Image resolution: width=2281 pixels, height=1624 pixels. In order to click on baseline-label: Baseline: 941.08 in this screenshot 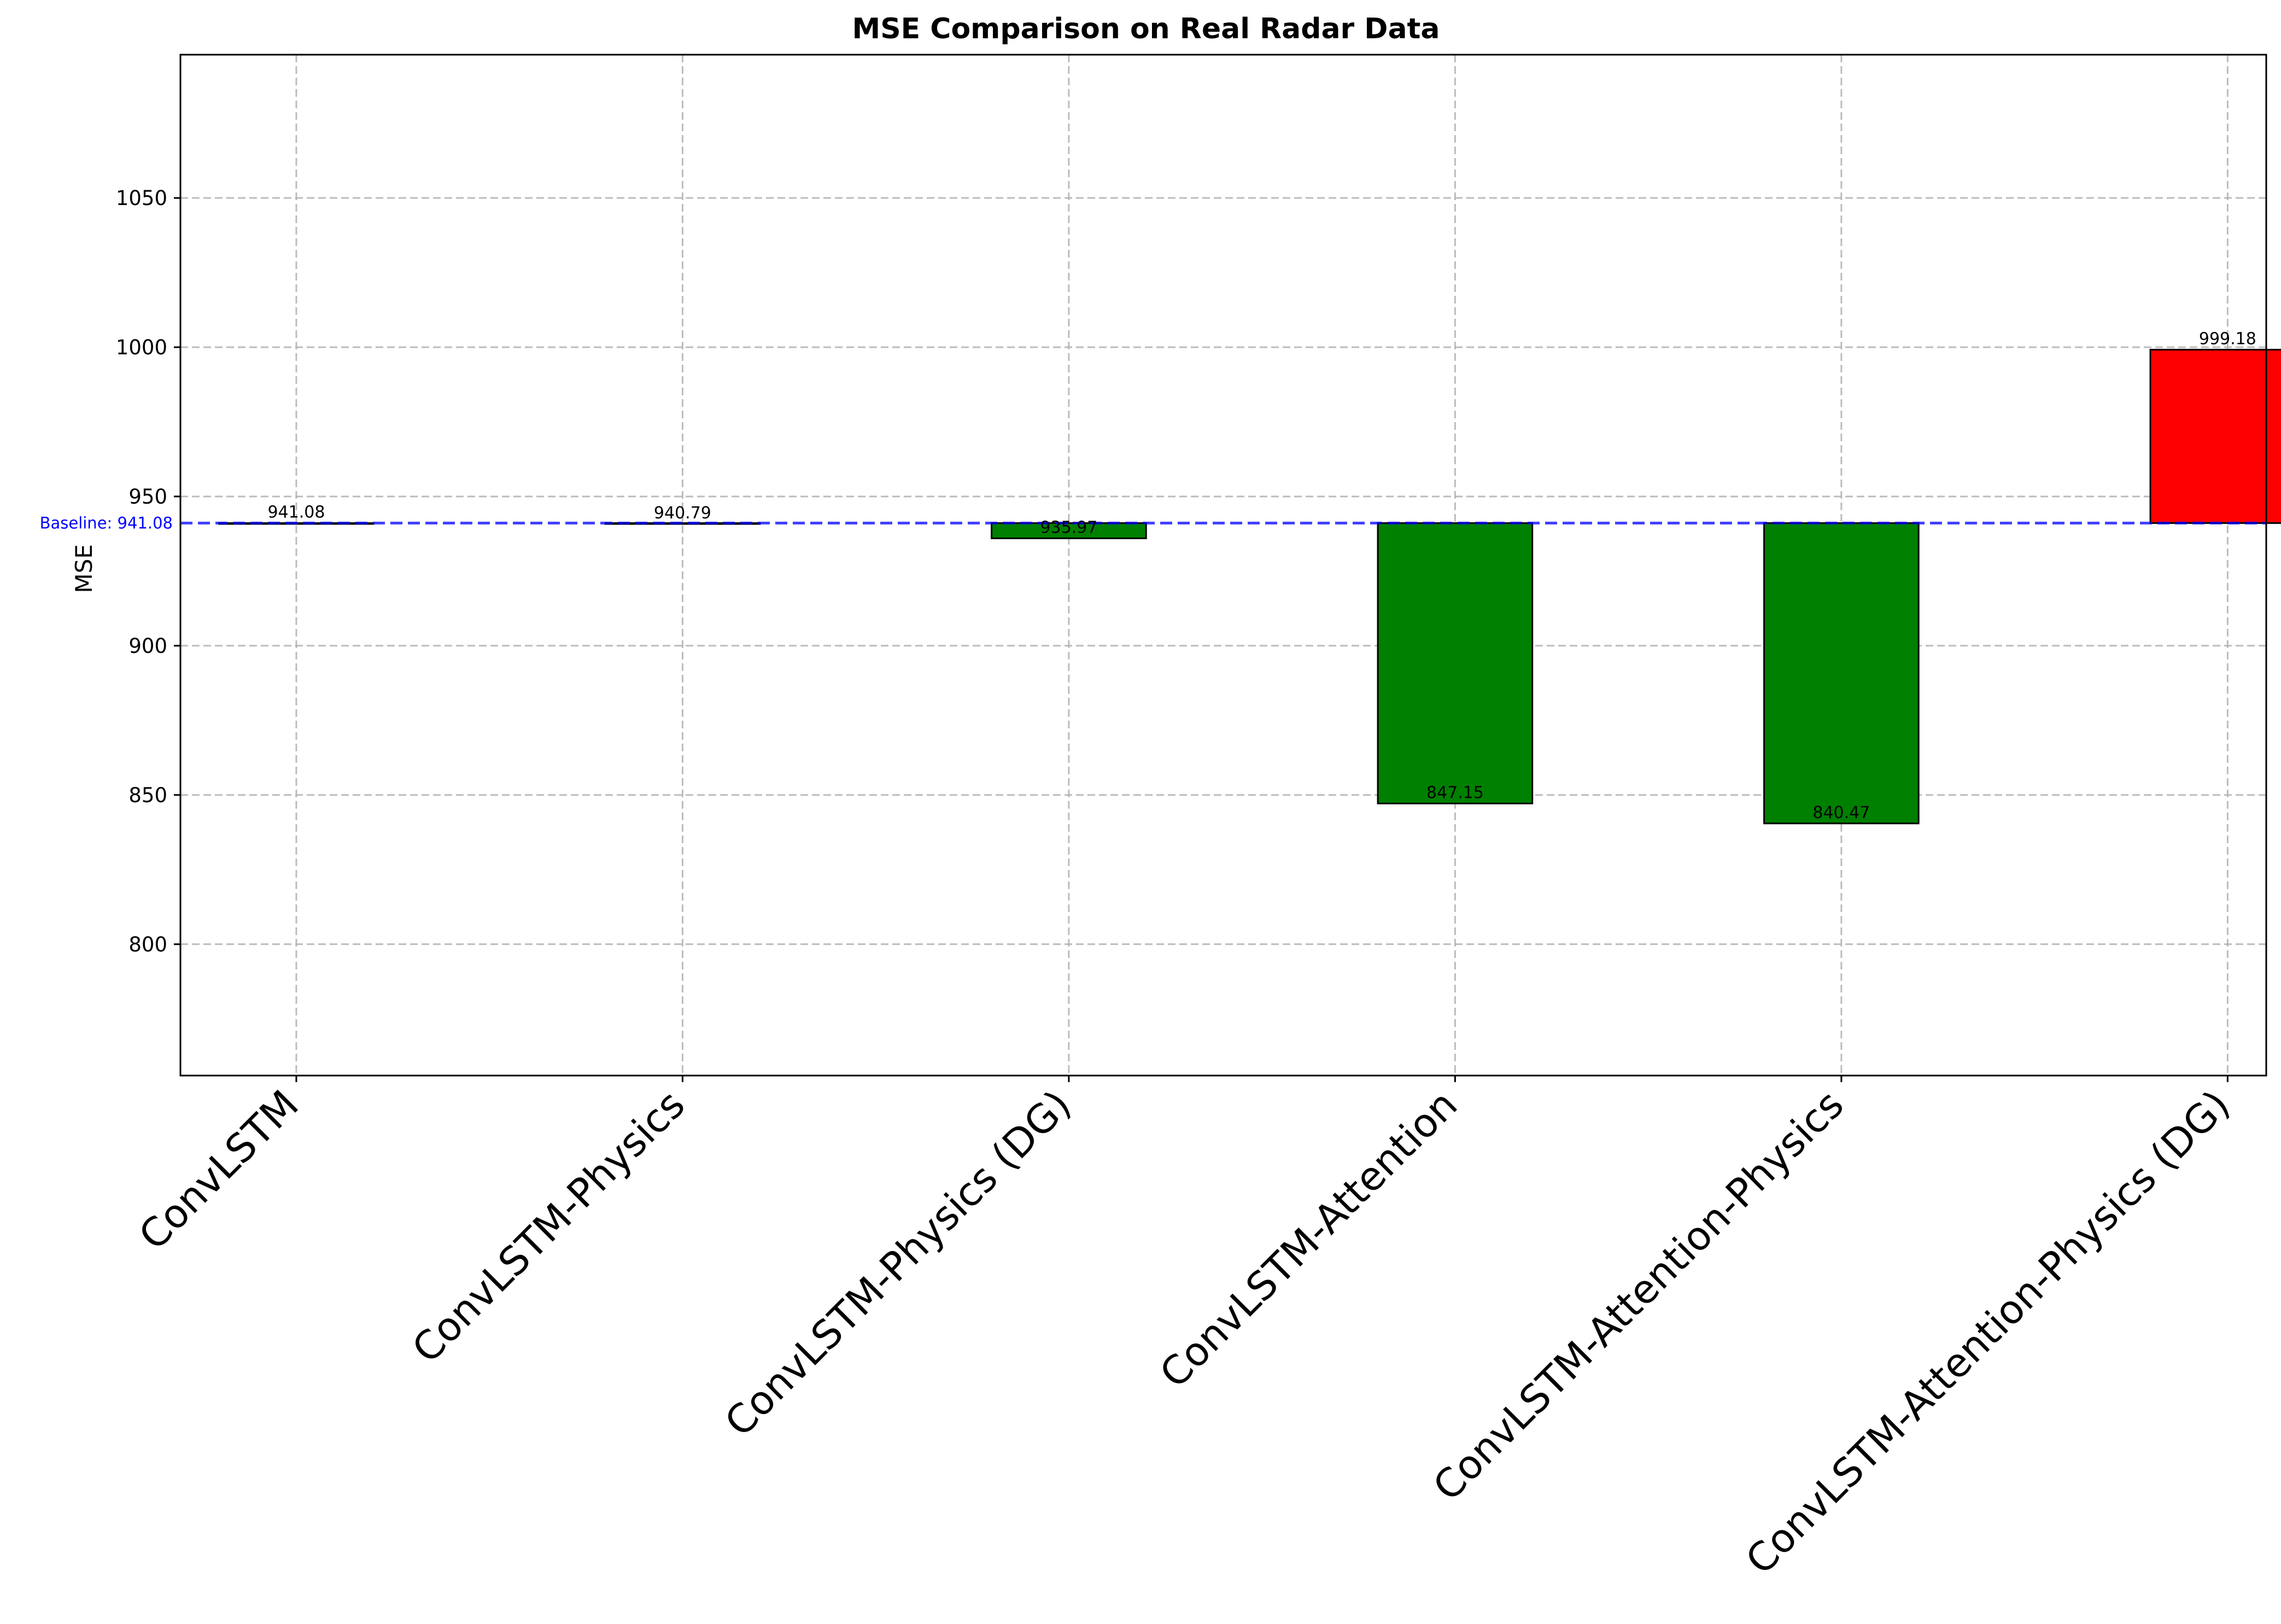, I will do `click(107, 523)`.